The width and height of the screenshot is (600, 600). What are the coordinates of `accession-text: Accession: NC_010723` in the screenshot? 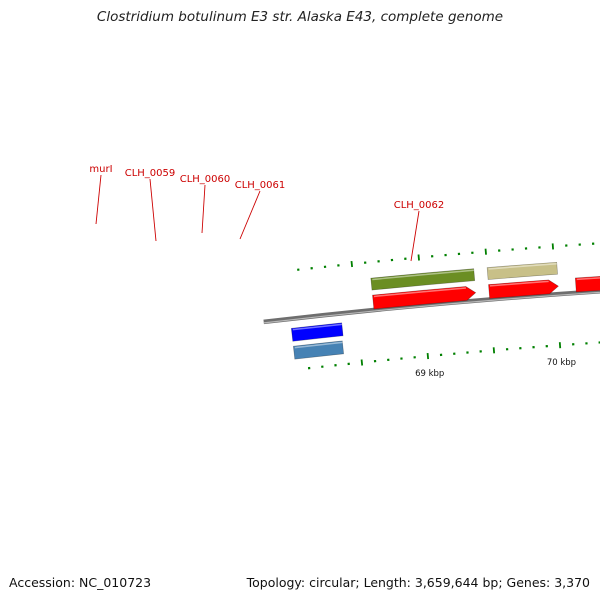 It's located at (80, 582).